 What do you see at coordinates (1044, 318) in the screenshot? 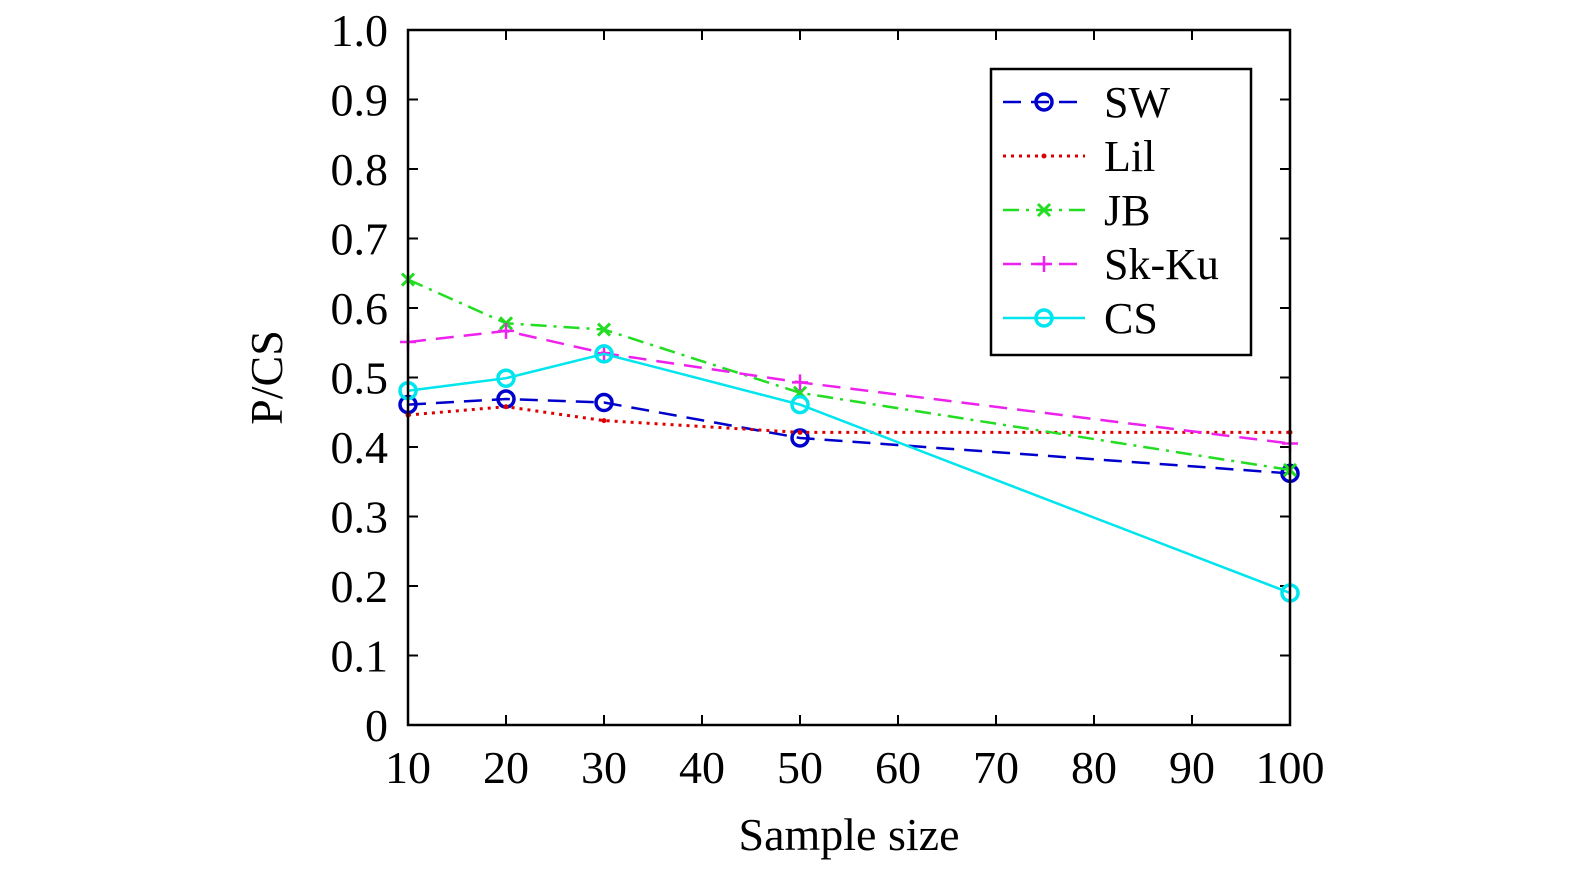
I see `legend-marker-cs` at bounding box center [1044, 318].